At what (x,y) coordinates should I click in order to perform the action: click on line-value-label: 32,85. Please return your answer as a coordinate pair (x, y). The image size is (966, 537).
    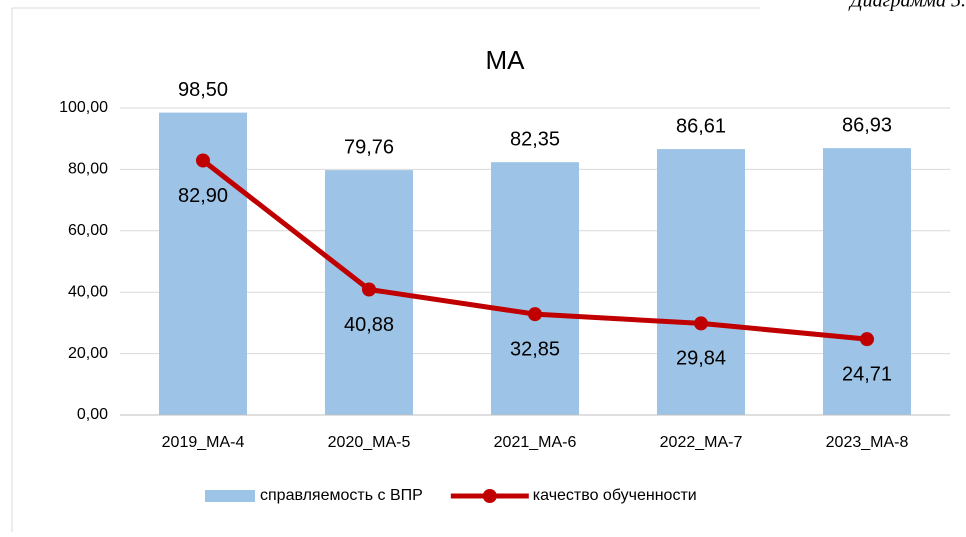
    Looking at the image, I should click on (535, 349).